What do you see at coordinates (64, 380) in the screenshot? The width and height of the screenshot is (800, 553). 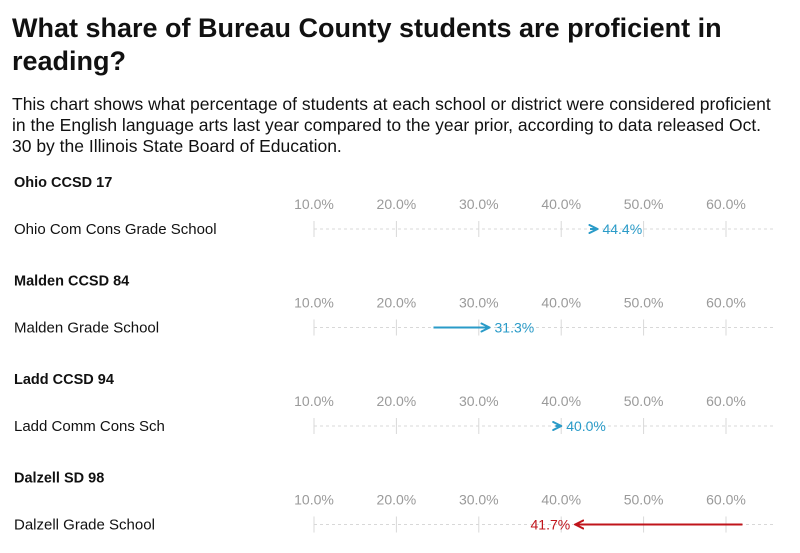 I see `district-title: Ladd CCSD 94` at bounding box center [64, 380].